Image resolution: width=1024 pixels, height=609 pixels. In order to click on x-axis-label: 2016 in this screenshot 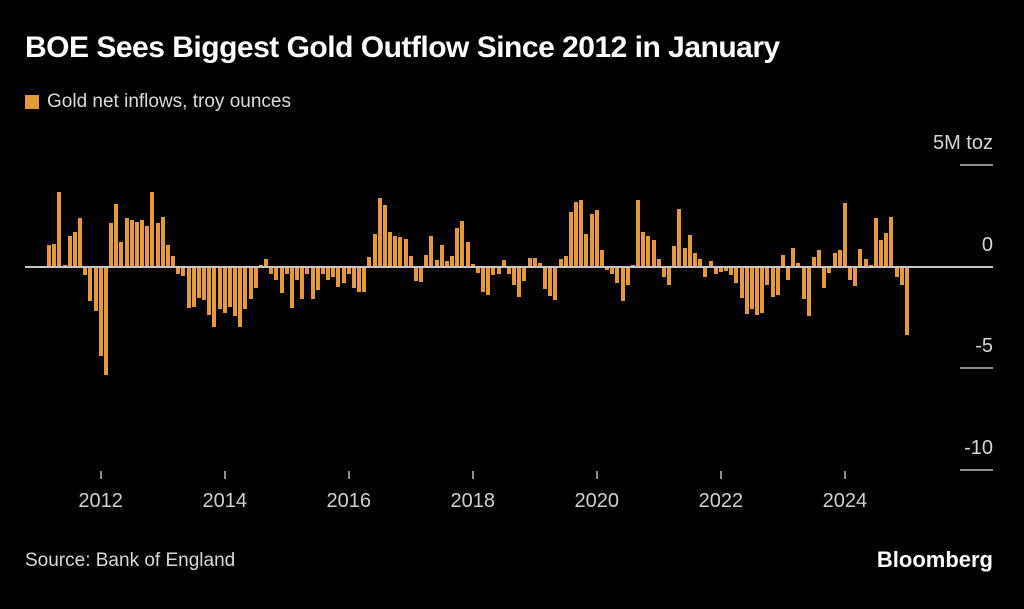, I will do `click(348, 501)`.